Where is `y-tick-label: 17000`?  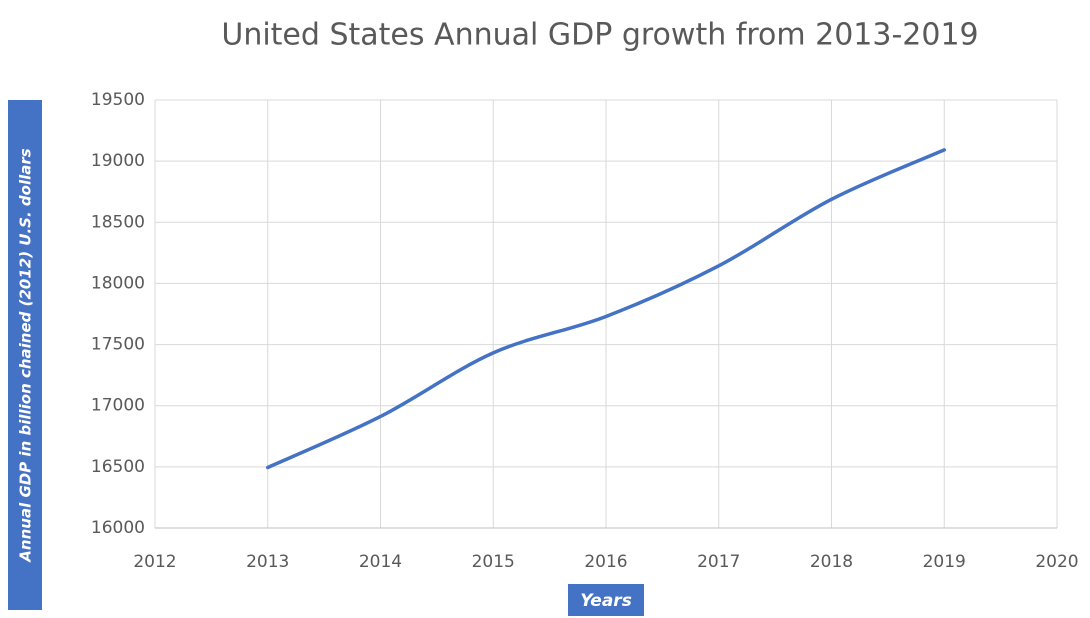 y-tick-label: 17000 is located at coordinates (118, 406).